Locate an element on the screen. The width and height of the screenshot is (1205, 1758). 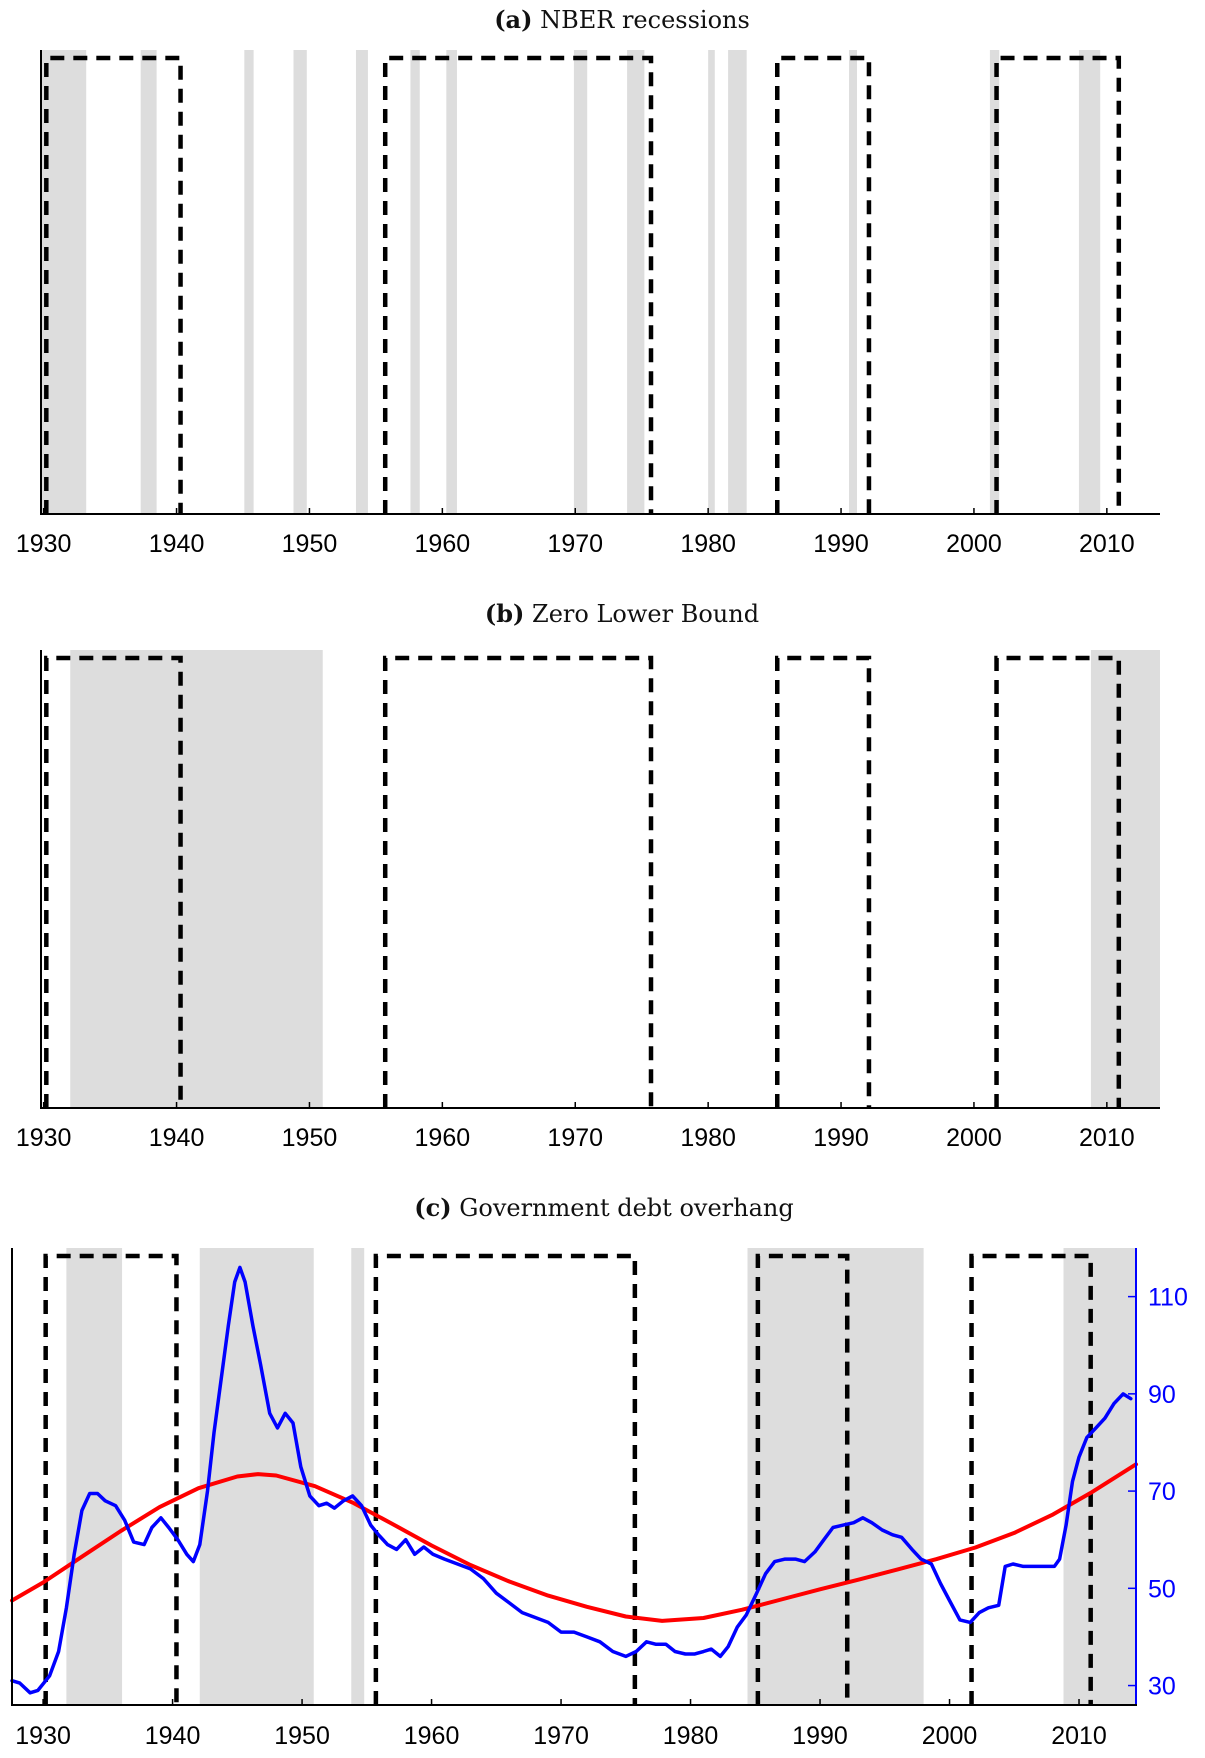
panel-title-label: (b) is located at coordinates (505, 613).